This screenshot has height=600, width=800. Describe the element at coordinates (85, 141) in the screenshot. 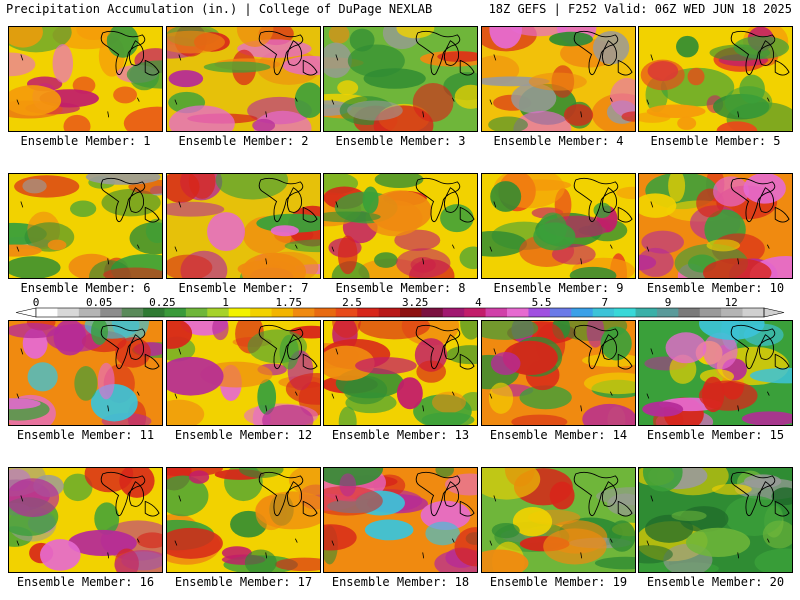

I see `ensemble-member-label: Ensemble Member: 1` at that location.